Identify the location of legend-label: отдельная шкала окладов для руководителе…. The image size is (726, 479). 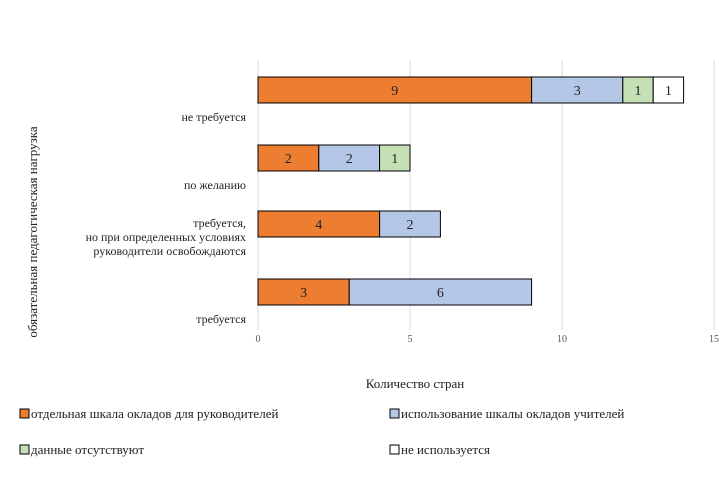
(154, 413).